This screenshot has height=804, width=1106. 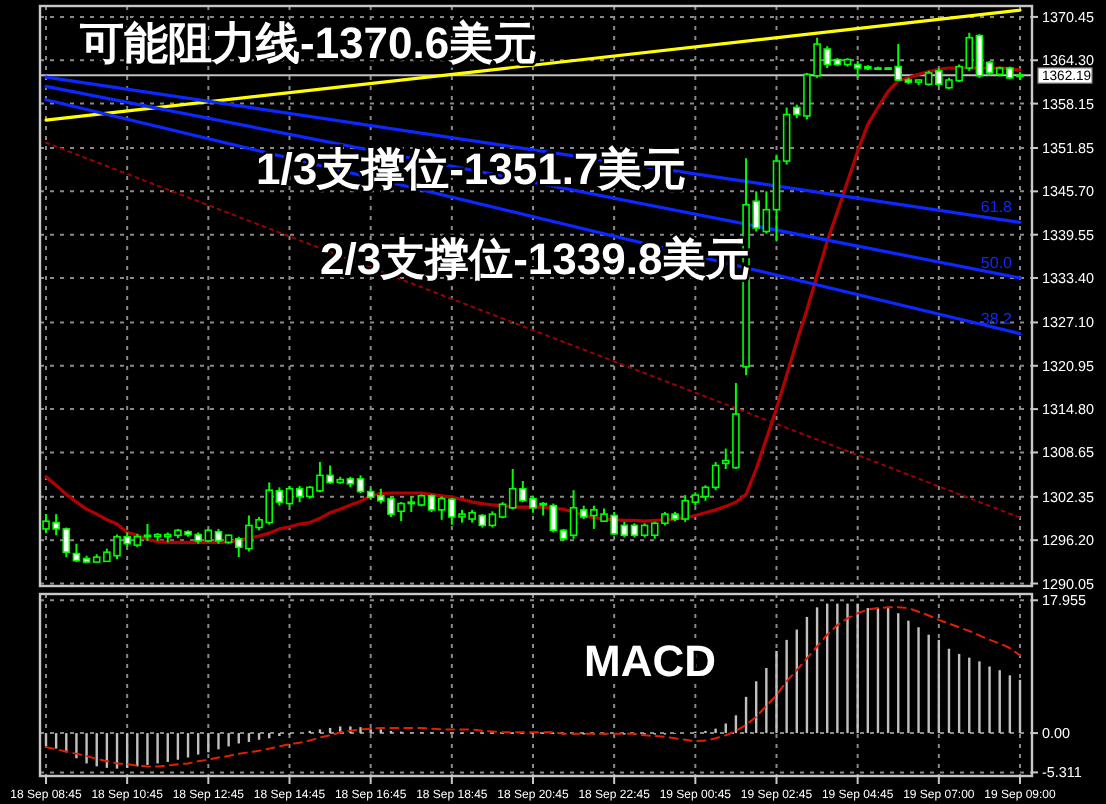 I want to click on series-label: 50.0, so click(x=997, y=263).